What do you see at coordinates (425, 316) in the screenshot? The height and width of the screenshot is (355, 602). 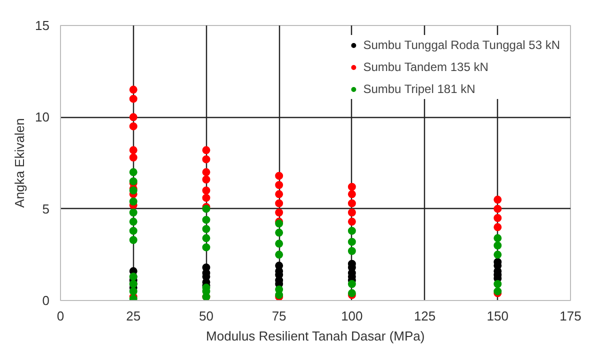 I see `x-tick-label: 125` at bounding box center [425, 316].